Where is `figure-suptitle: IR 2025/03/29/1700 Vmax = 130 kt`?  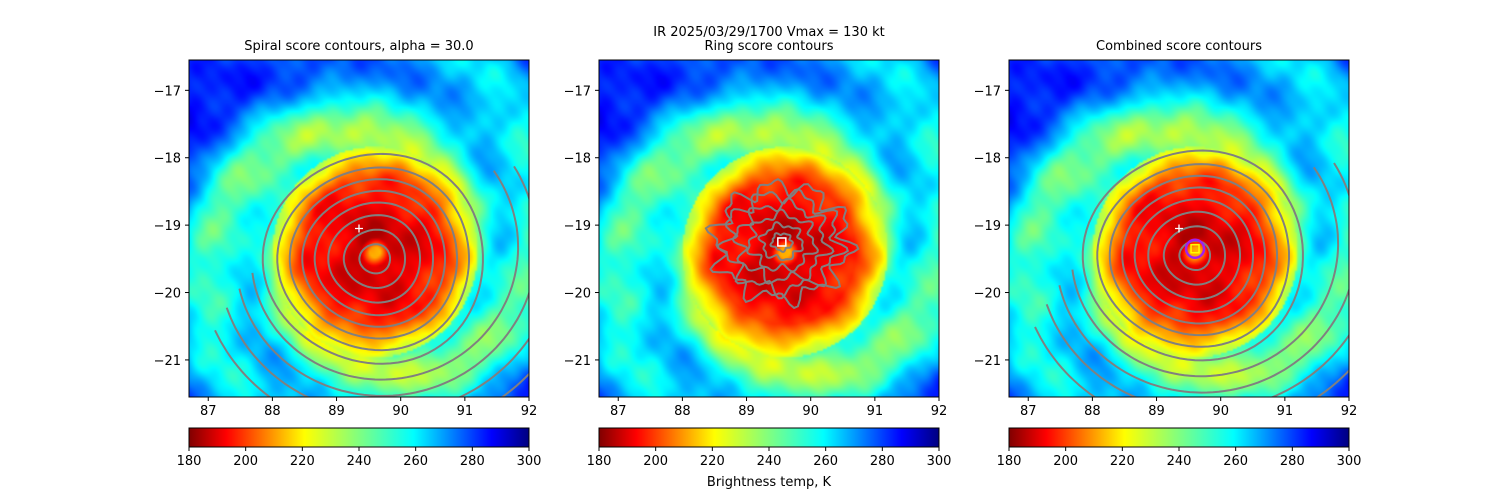
figure-suptitle: IR 2025/03/29/1700 Vmax = 130 kt is located at coordinates (768, 32).